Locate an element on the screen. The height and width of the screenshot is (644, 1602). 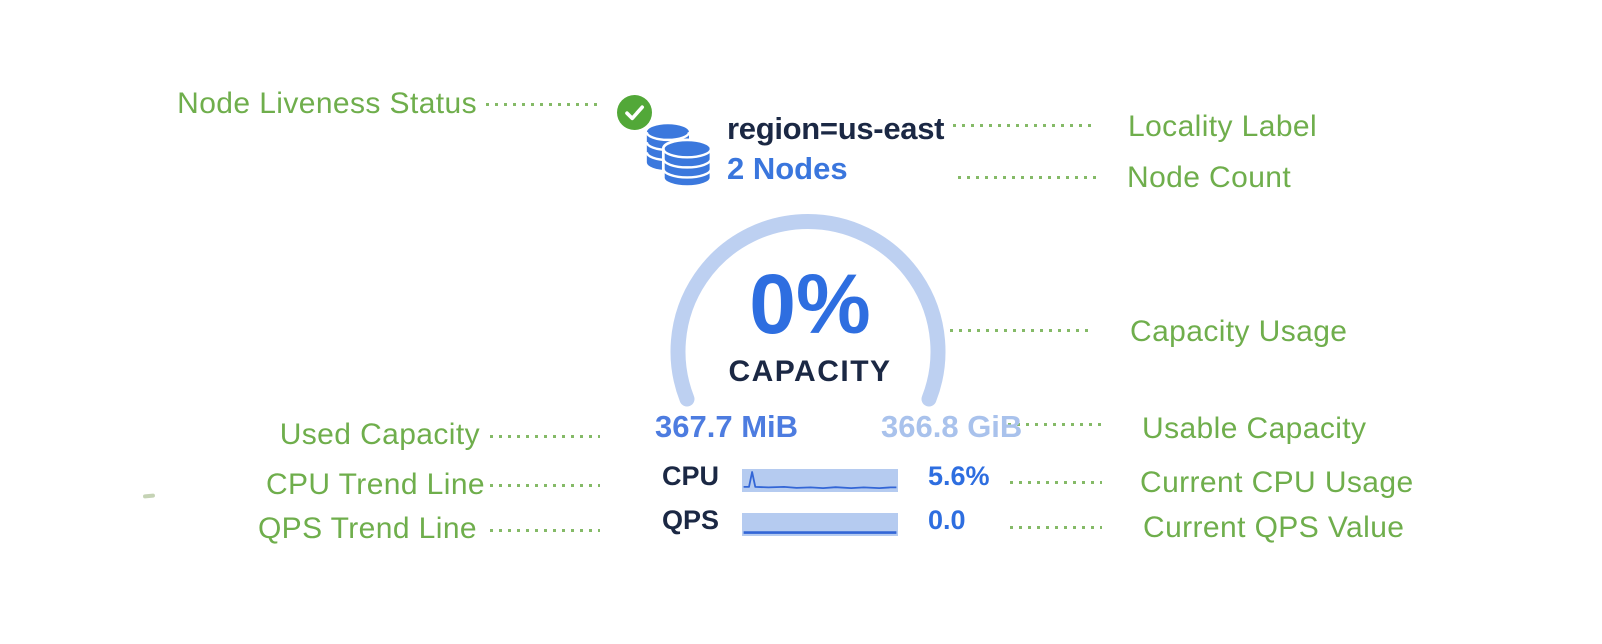
leader-line-capacity-usage is located at coordinates (1021, 330).